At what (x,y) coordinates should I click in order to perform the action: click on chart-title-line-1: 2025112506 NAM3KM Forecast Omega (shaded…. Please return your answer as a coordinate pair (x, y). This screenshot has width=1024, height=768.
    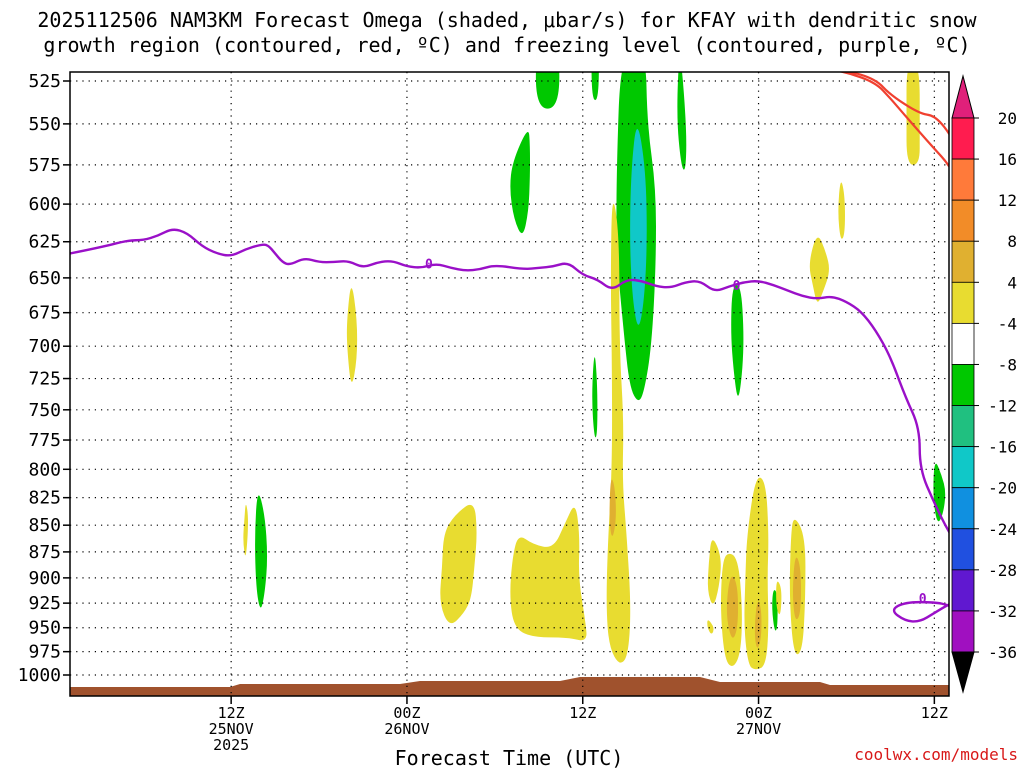
    Looking at the image, I should click on (507, 20).